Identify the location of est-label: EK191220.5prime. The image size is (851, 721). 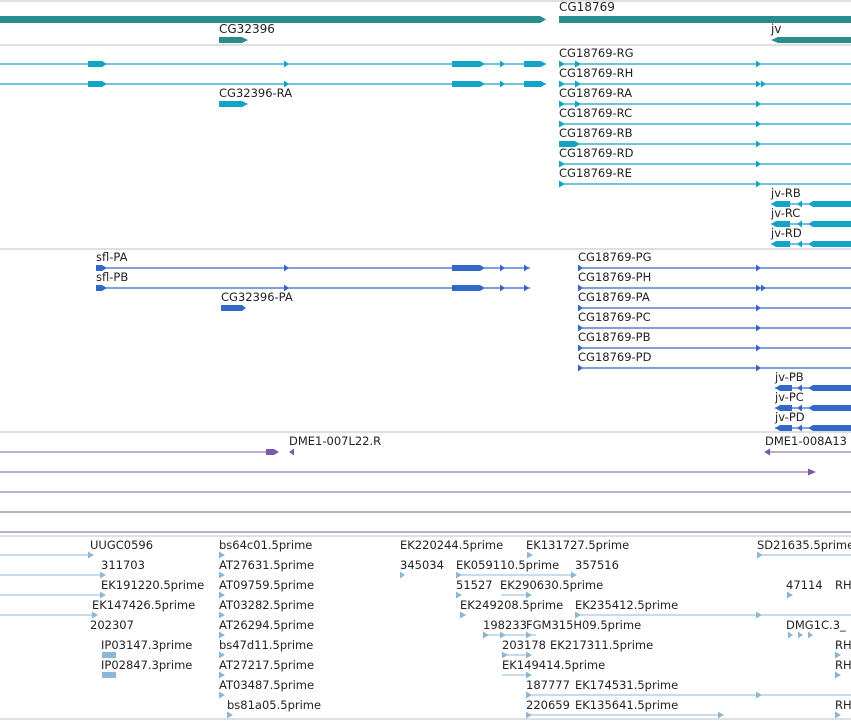
(153, 585).